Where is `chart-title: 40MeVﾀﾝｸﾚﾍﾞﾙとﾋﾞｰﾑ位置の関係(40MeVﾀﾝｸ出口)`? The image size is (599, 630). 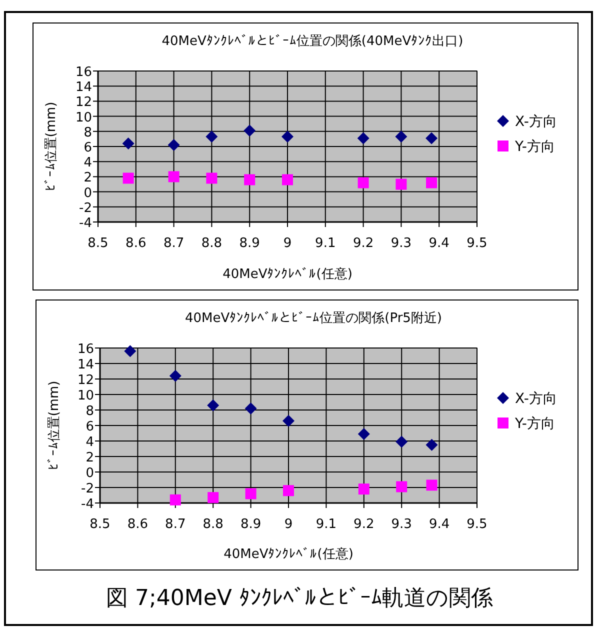 chart-title: 40MeVﾀﾝｸﾚﾍﾞﾙとﾋﾞｰﾑ位置の関係(40MeVﾀﾝｸ出口) is located at coordinates (313, 41).